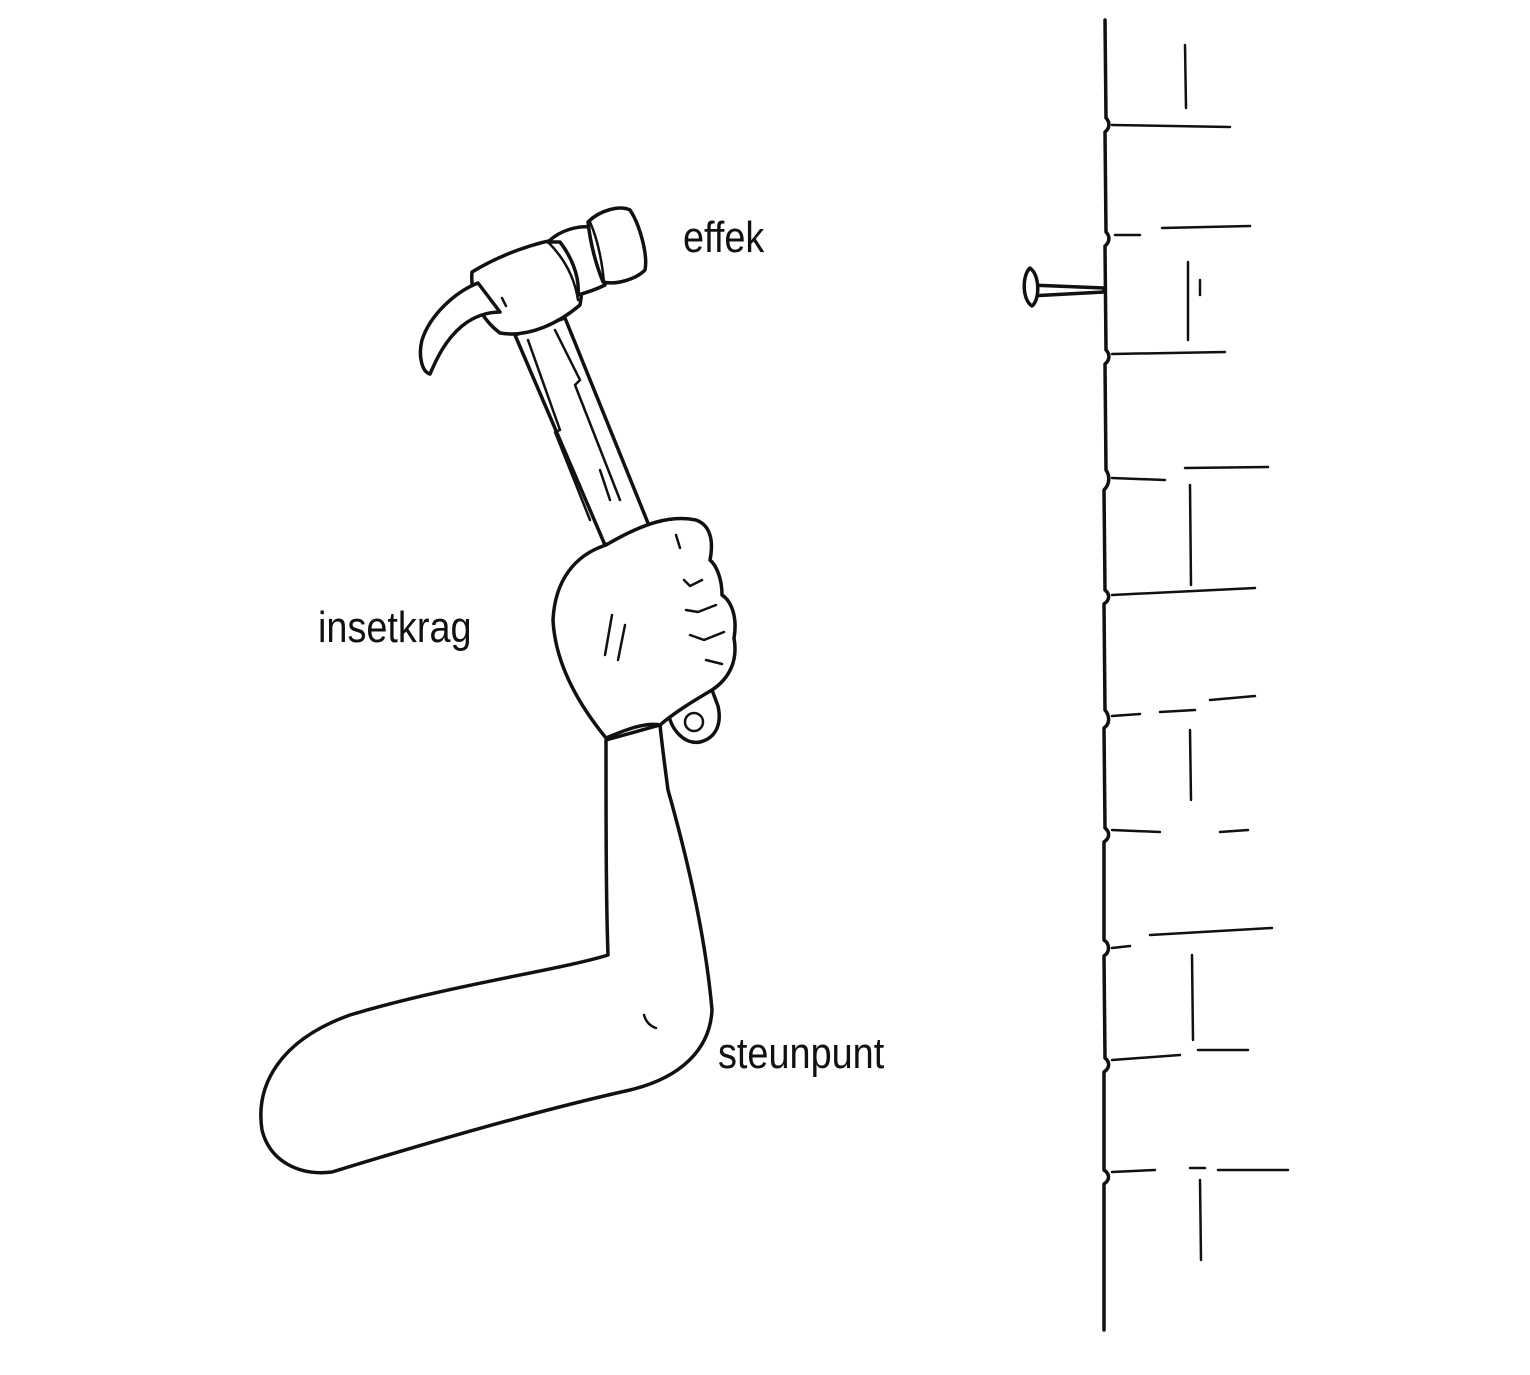 This screenshot has width=1530, height=1375. I want to click on fist-icon, so click(644, 628).